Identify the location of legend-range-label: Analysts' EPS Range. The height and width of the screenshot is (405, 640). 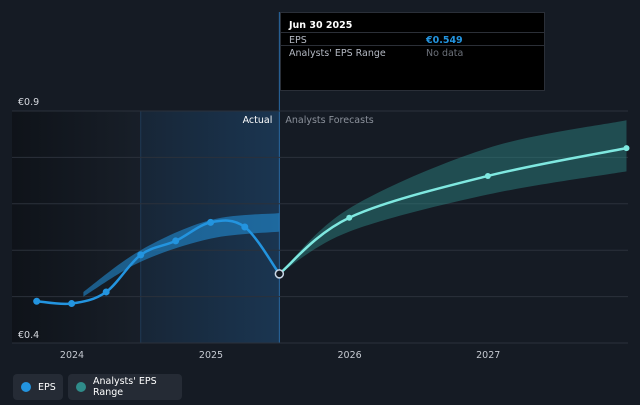
(125, 387).